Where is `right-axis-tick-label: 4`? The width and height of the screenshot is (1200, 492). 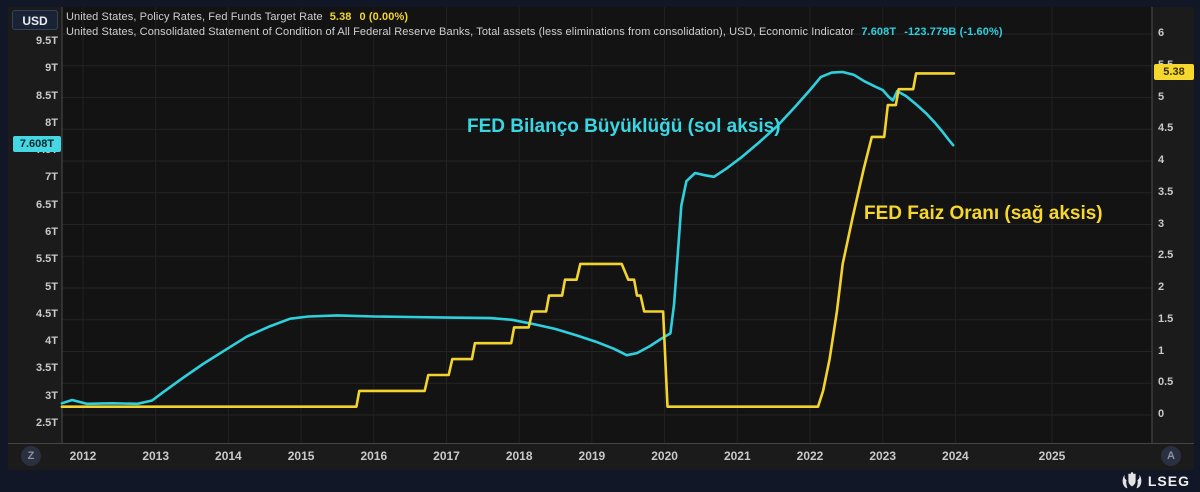 right-axis-tick-label: 4 is located at coordinates (1161, 160).